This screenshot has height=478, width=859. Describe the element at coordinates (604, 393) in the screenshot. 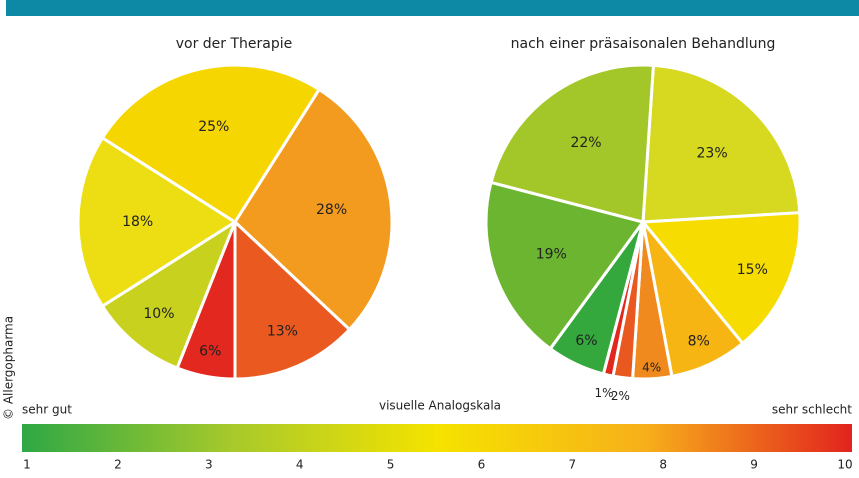

I see `slice-label: 1%` at that location.